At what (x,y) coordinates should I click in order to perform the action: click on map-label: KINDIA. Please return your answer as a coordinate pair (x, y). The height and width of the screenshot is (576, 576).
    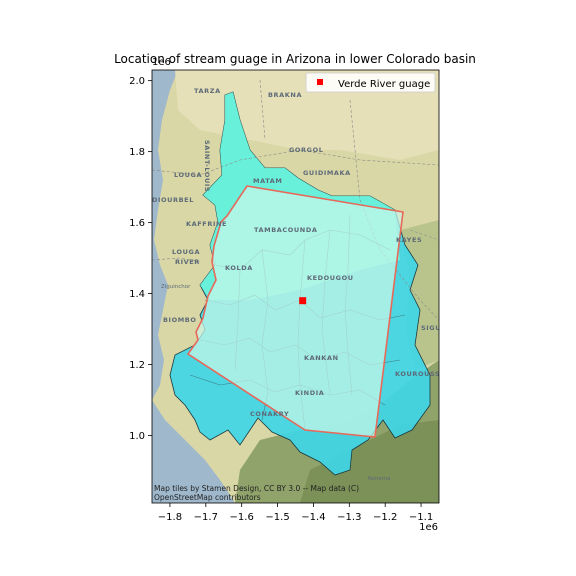
    Looking at the image, I should click on (309, 393).